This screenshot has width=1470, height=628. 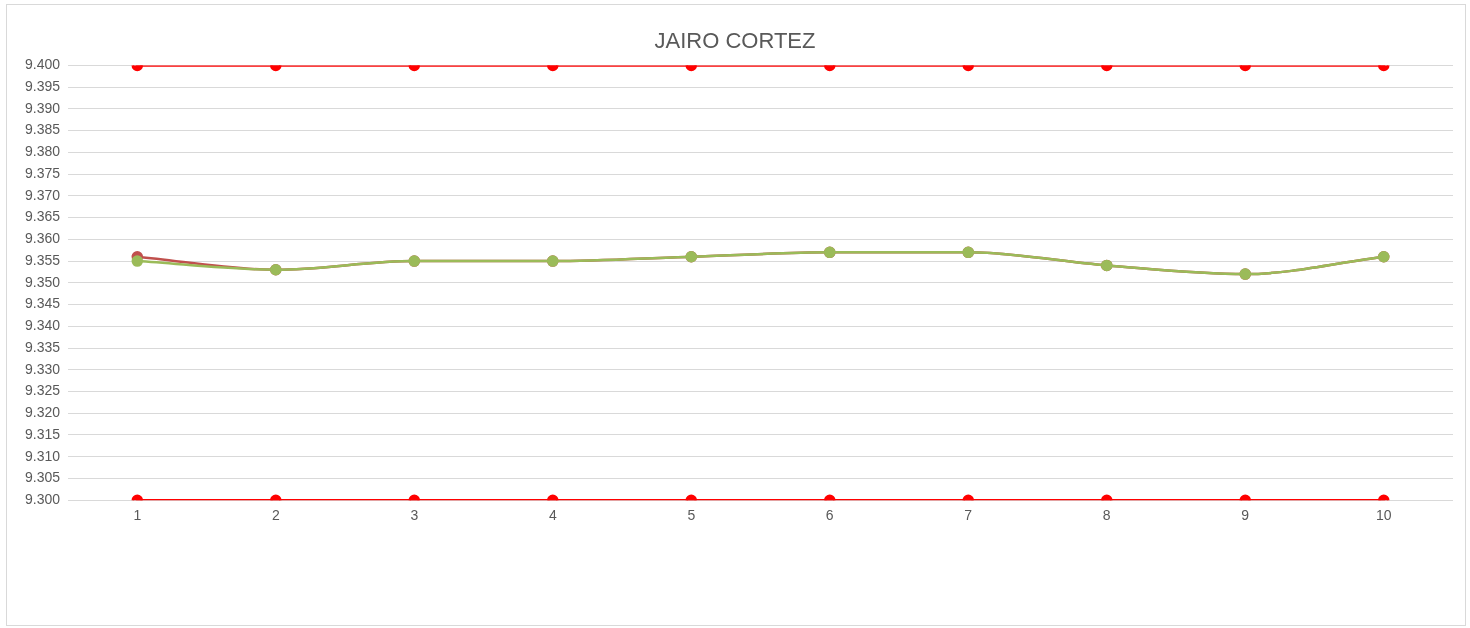 What do you see at coordinates (691, 515) in the screenshot?
I see `x-tick-label: 5` at bounding box center [691, 515].